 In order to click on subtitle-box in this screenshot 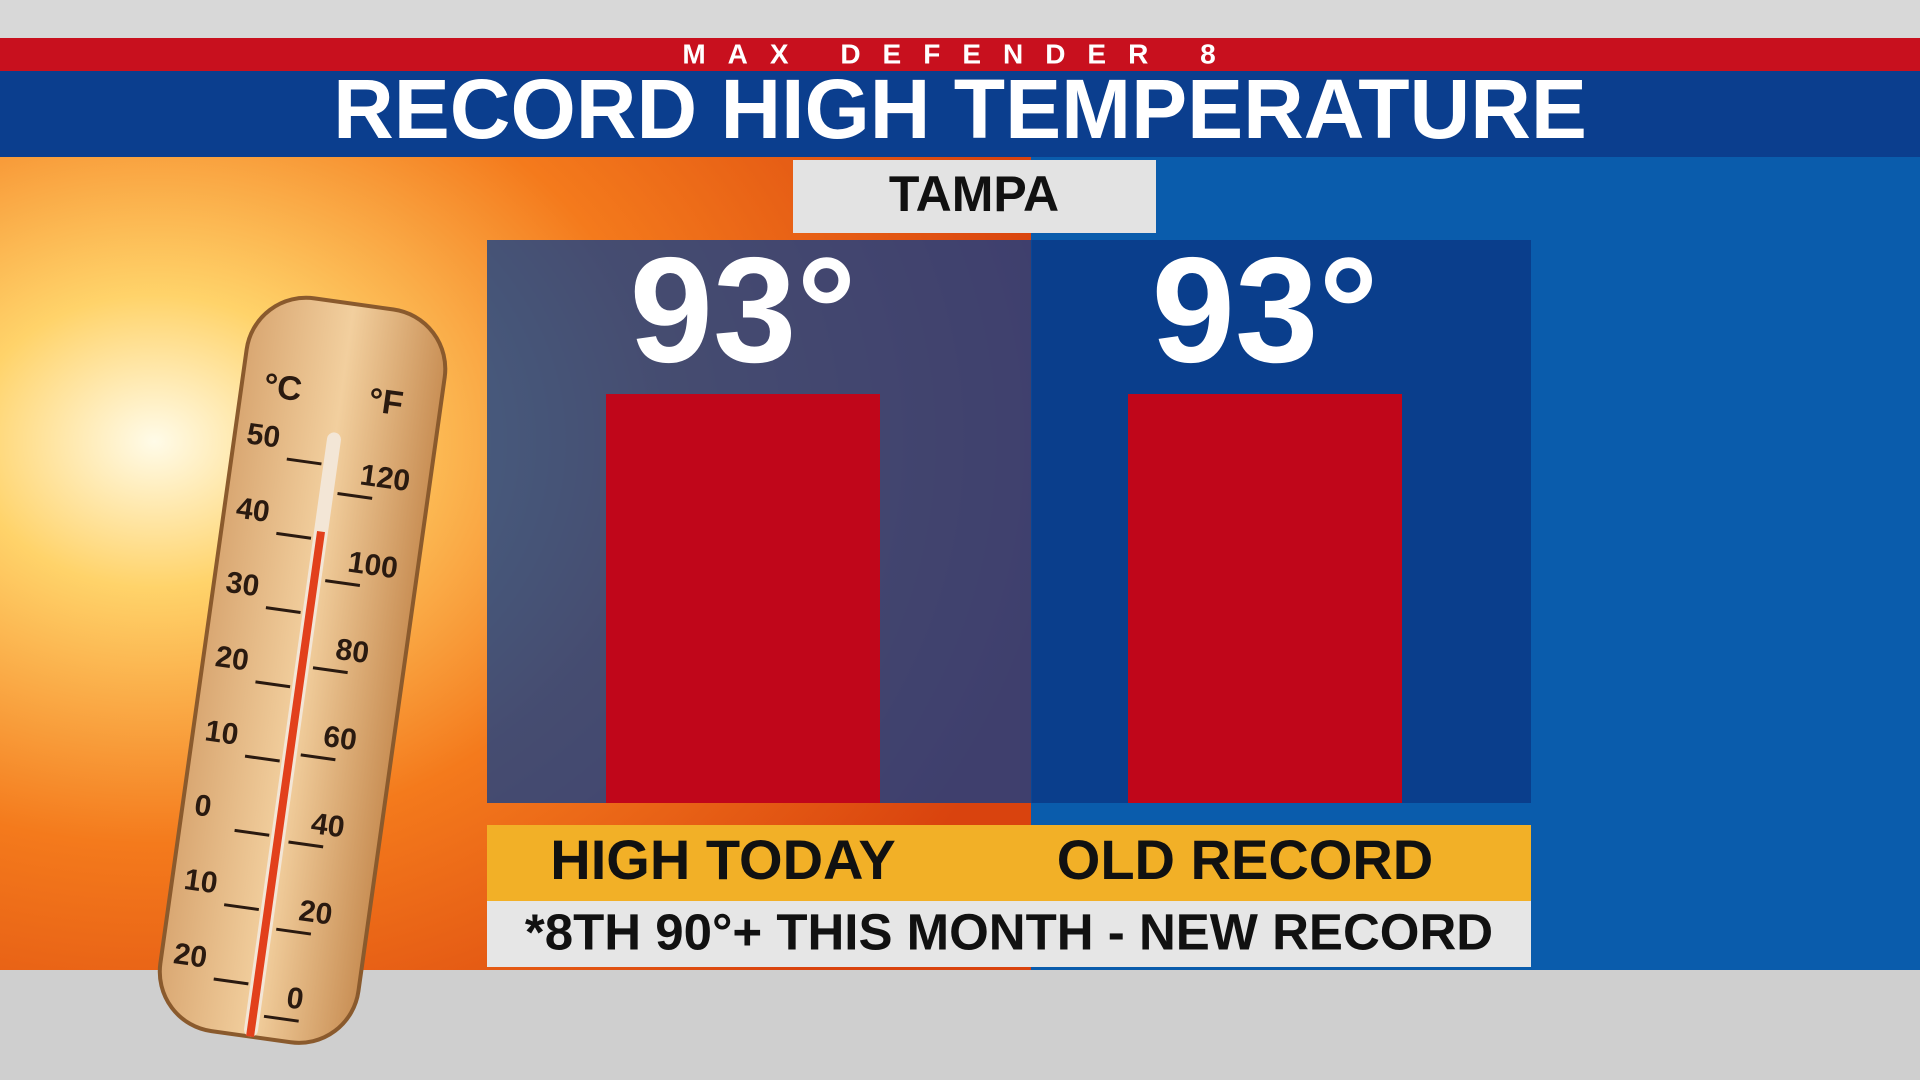, I will do `click(974, 196)`.